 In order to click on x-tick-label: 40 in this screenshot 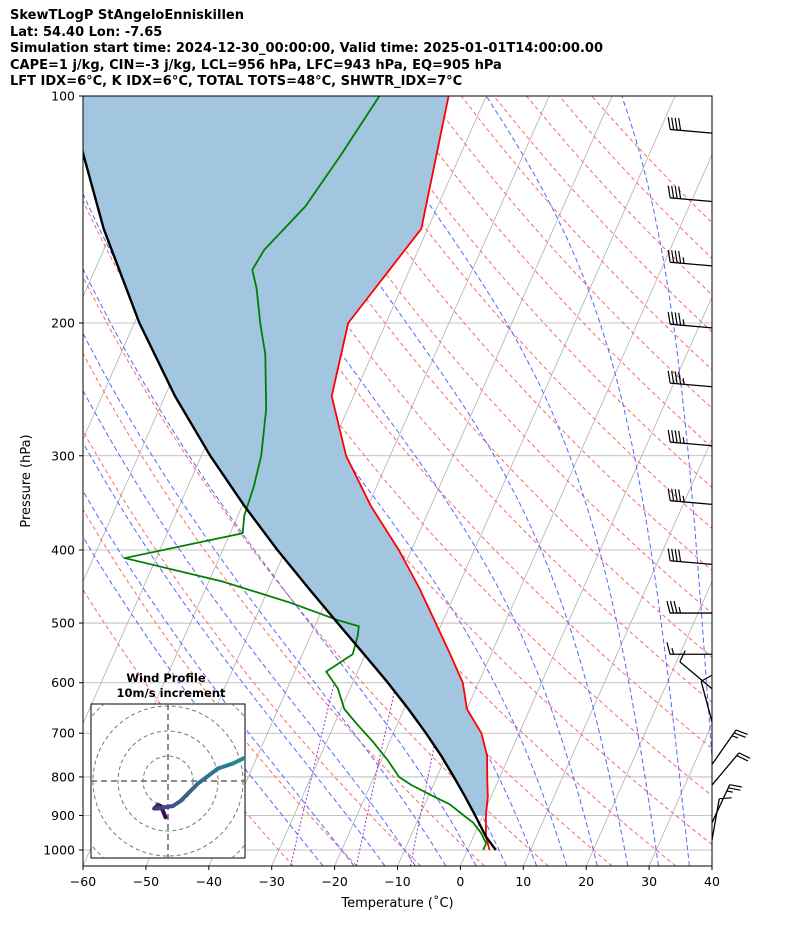, I will do `click(712, 881)`.